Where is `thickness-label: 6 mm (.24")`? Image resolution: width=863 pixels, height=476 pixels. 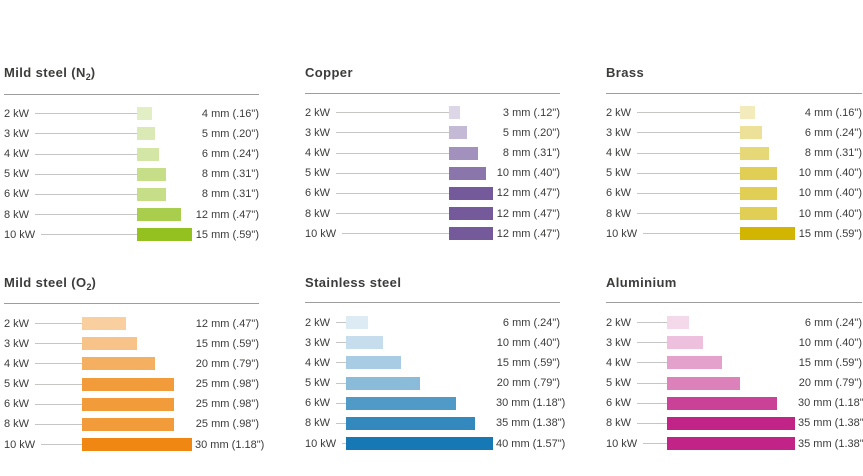
thickness-label: 6 mm (.24") is located at coordinates (531, 322).